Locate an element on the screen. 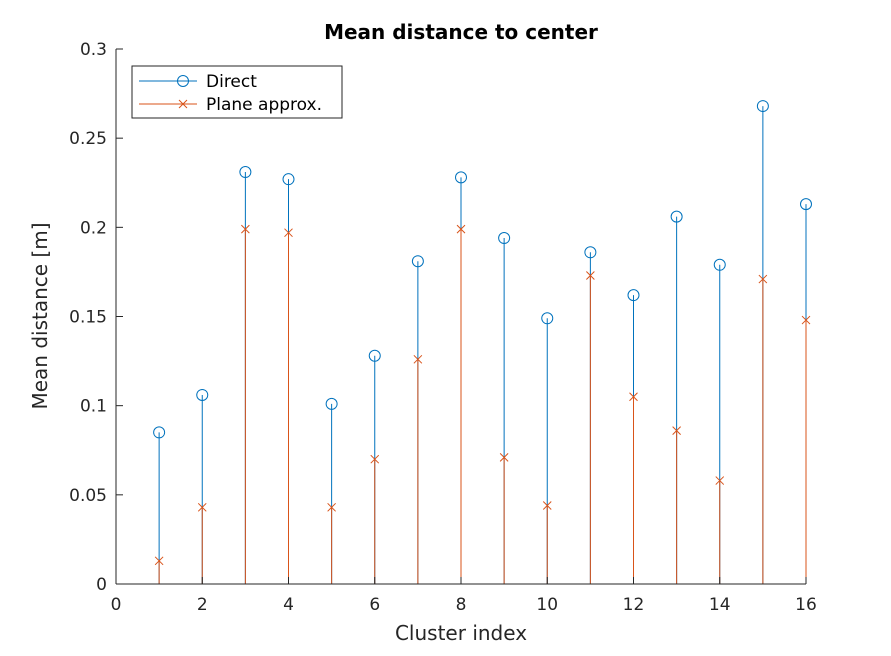 The width and height of the screenshot is (891, 656). x-tick-label: 2 is located at coordinates (202, 605).